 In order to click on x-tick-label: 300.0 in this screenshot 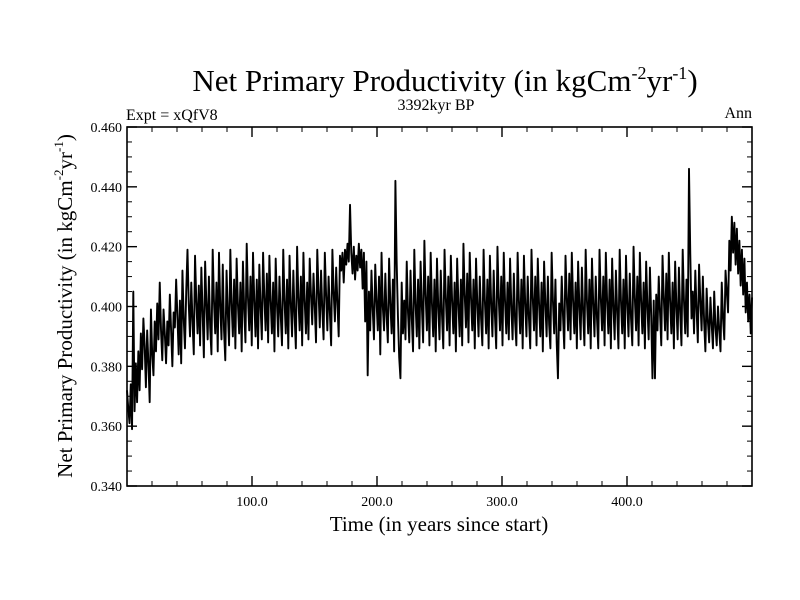, I will do `click(502, 502)`.